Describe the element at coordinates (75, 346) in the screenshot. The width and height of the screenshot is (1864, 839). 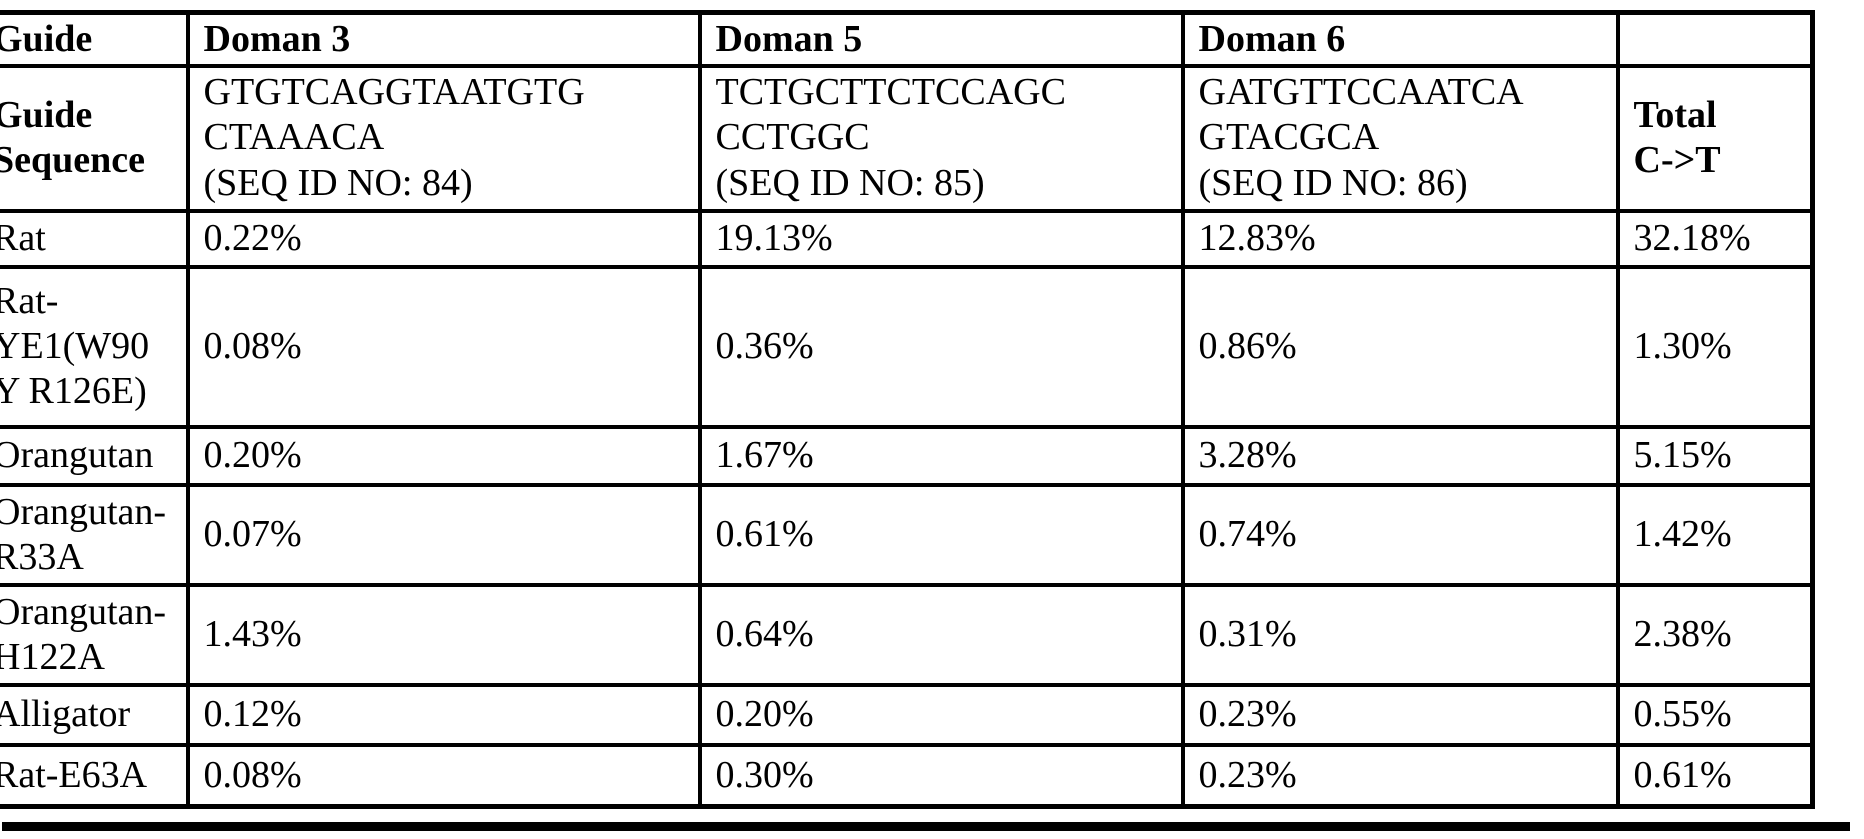
I see `text-line: YE1(W90` at that location.